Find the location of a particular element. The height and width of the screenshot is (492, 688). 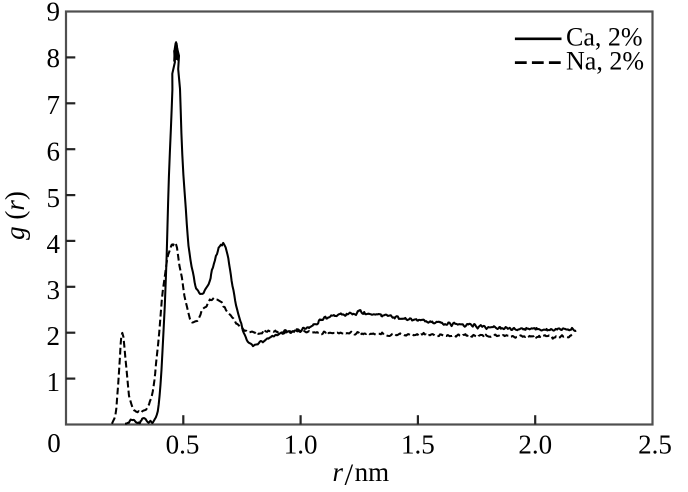

svg-text: 2.5 is located at coordinates (655, 445).